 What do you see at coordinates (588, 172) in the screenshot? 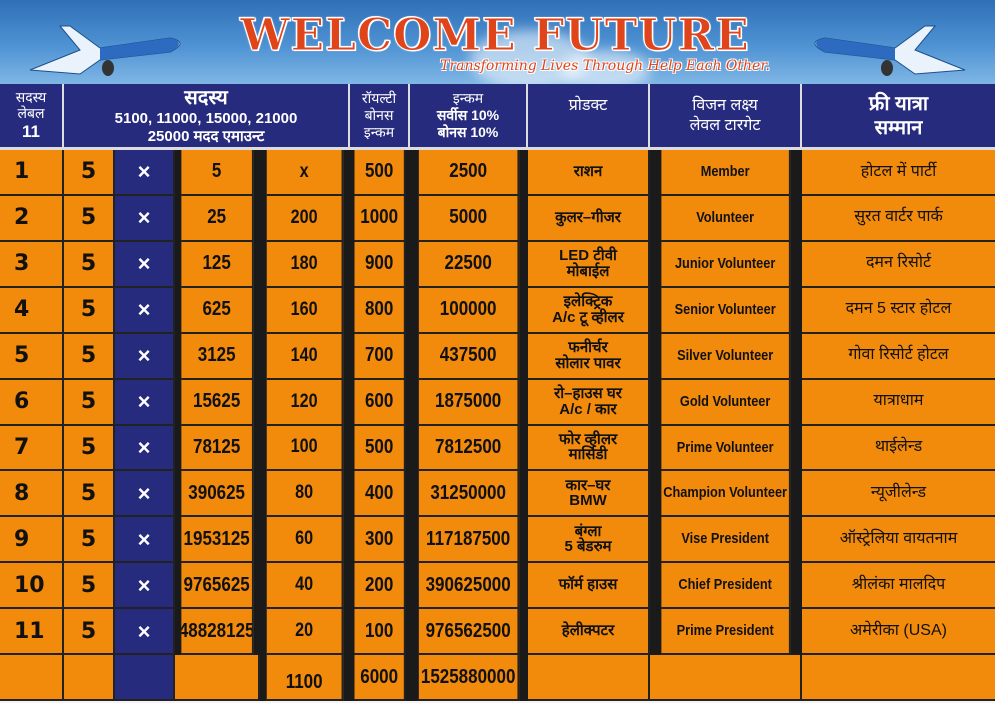
I see `product-line: राशन` at bounding box center [588, 172].